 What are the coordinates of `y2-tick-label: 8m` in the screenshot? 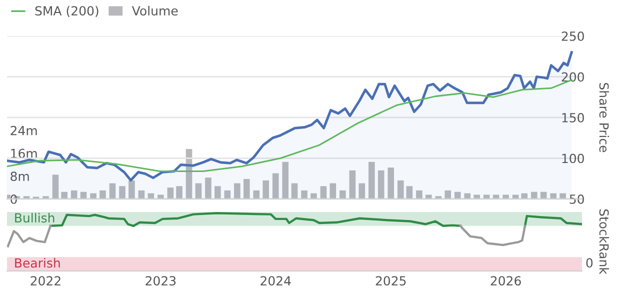 It's located at (19, 177).